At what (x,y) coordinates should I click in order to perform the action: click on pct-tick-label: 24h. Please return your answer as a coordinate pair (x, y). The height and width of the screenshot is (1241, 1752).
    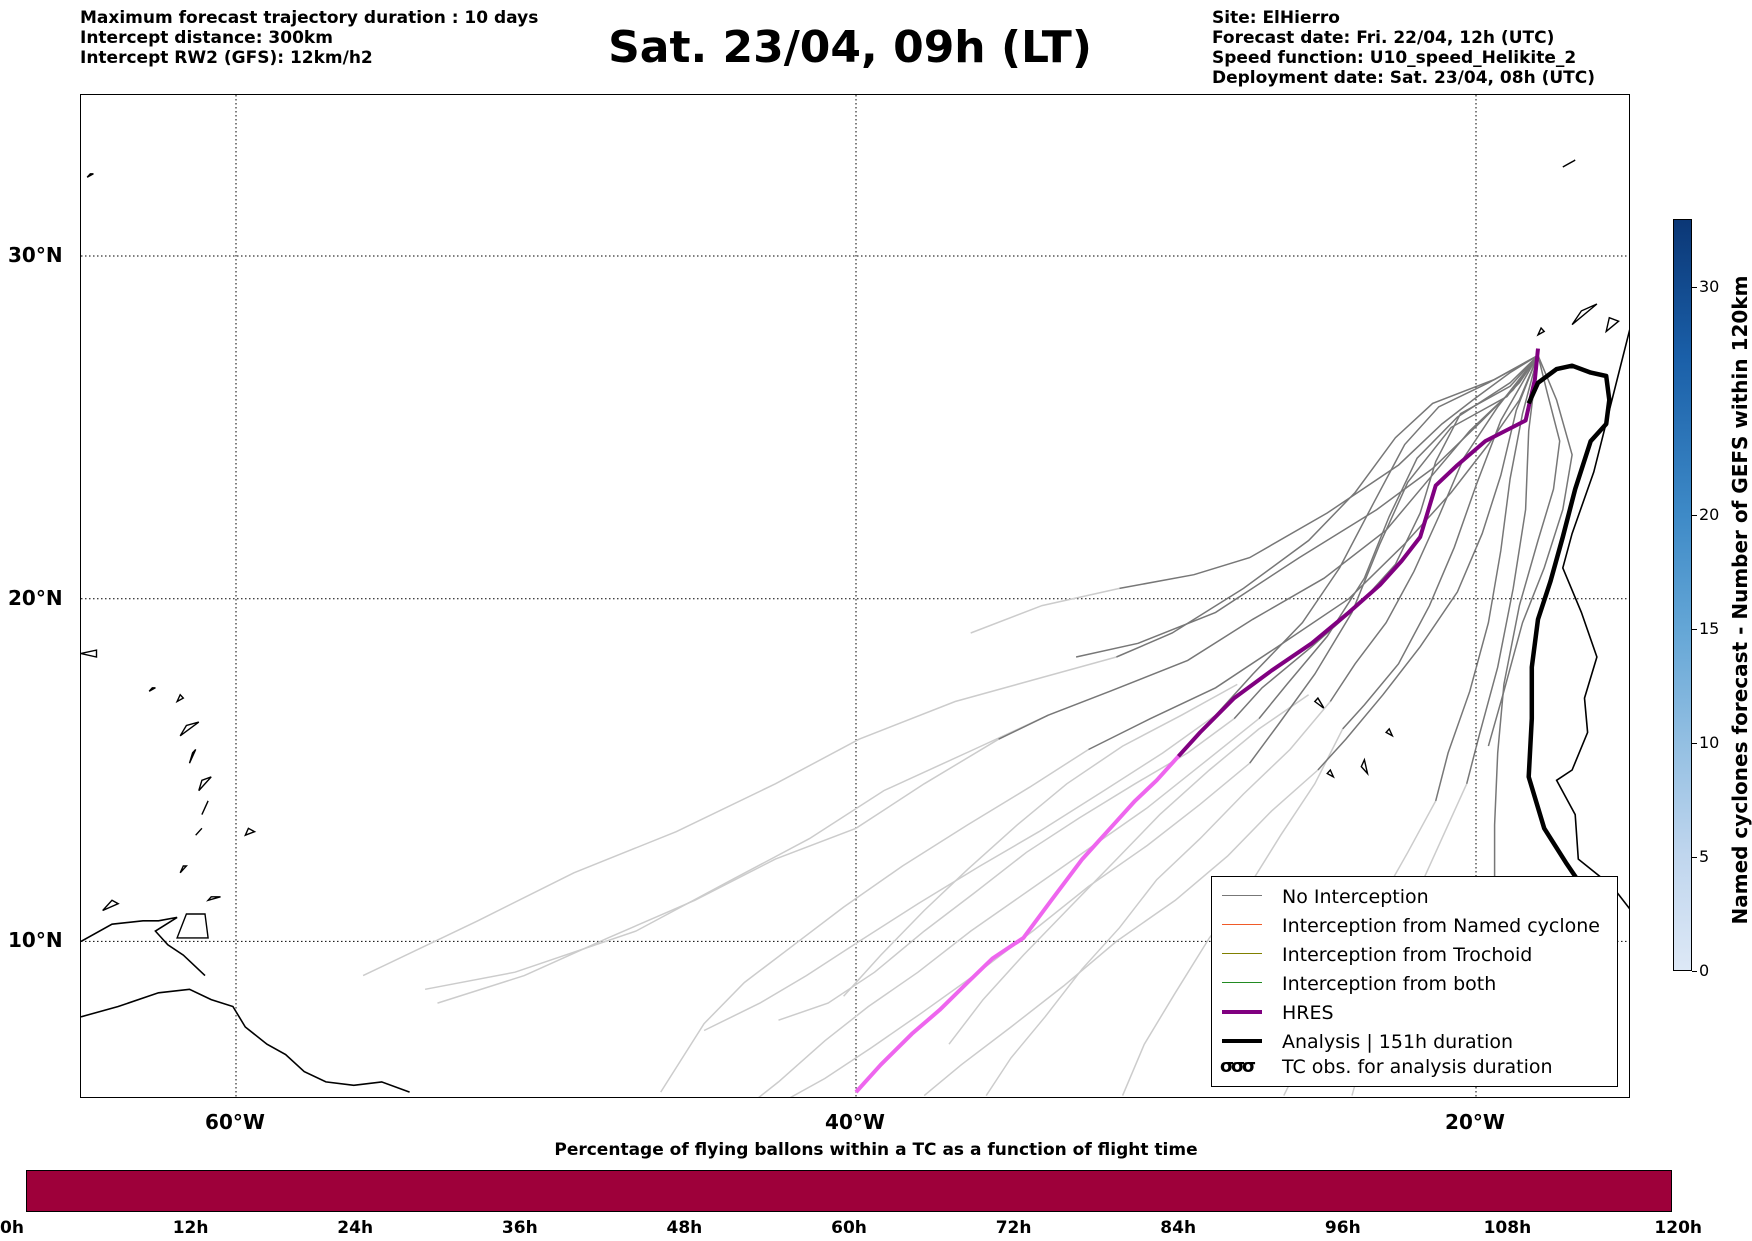
    Looking at the image, I should click on (355, 1228).